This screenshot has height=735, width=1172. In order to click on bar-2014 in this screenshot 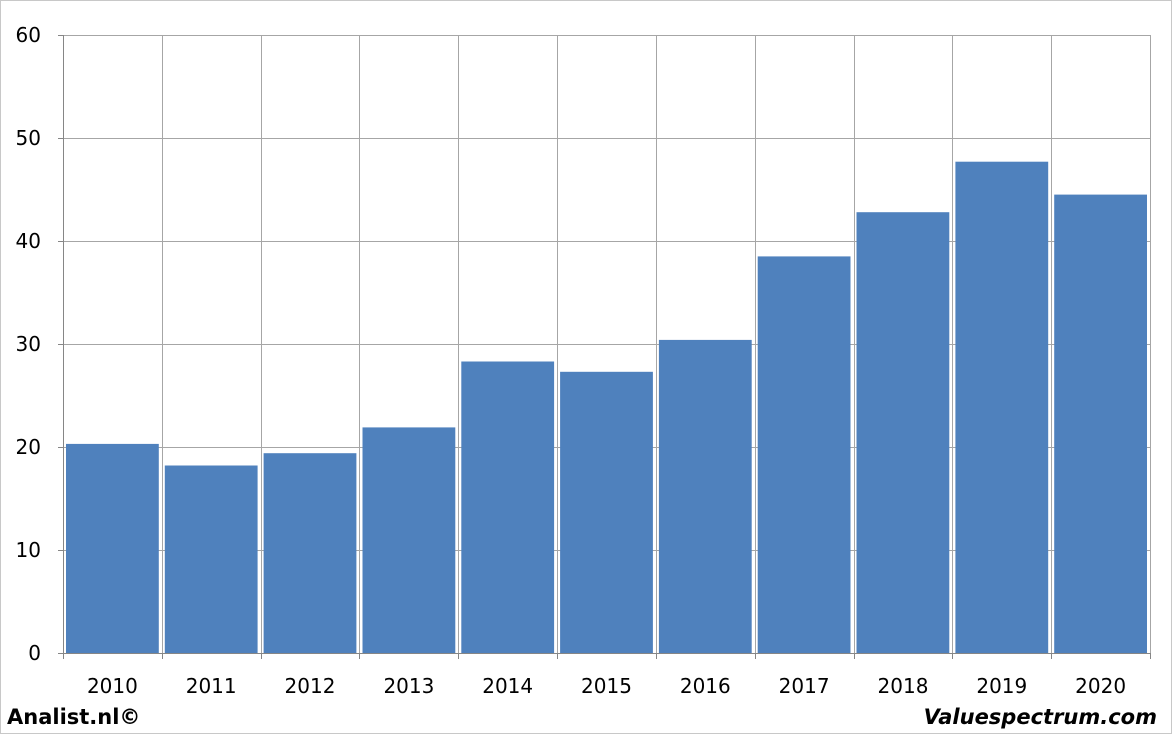, I will do `click(508, 507)`.